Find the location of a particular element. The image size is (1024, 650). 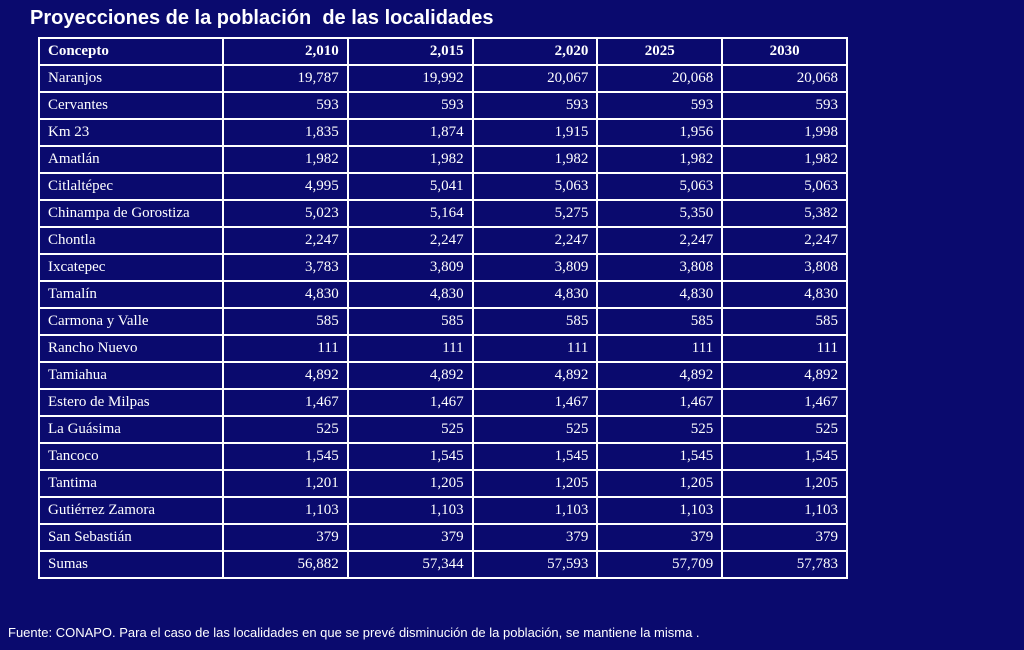

population-value-cell: 1,201 is located at coordinates (285, 483).